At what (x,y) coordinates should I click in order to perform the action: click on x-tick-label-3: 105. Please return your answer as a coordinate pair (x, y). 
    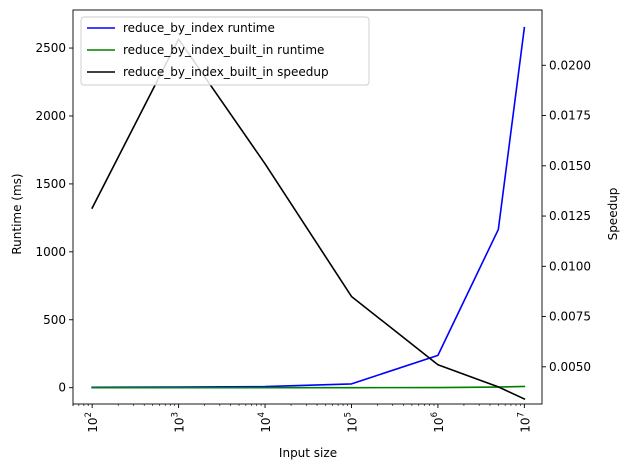
    Looking at the image, I should click on (351, 422).